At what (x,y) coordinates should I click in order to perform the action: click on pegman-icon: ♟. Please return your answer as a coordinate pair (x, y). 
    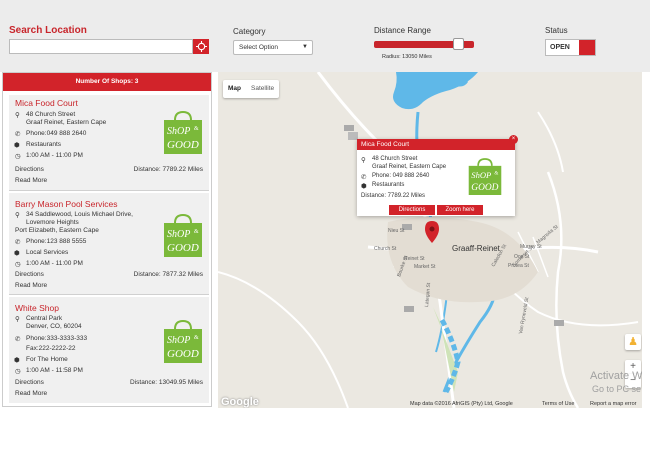
    Looking at the image, I should click on (633, 342).